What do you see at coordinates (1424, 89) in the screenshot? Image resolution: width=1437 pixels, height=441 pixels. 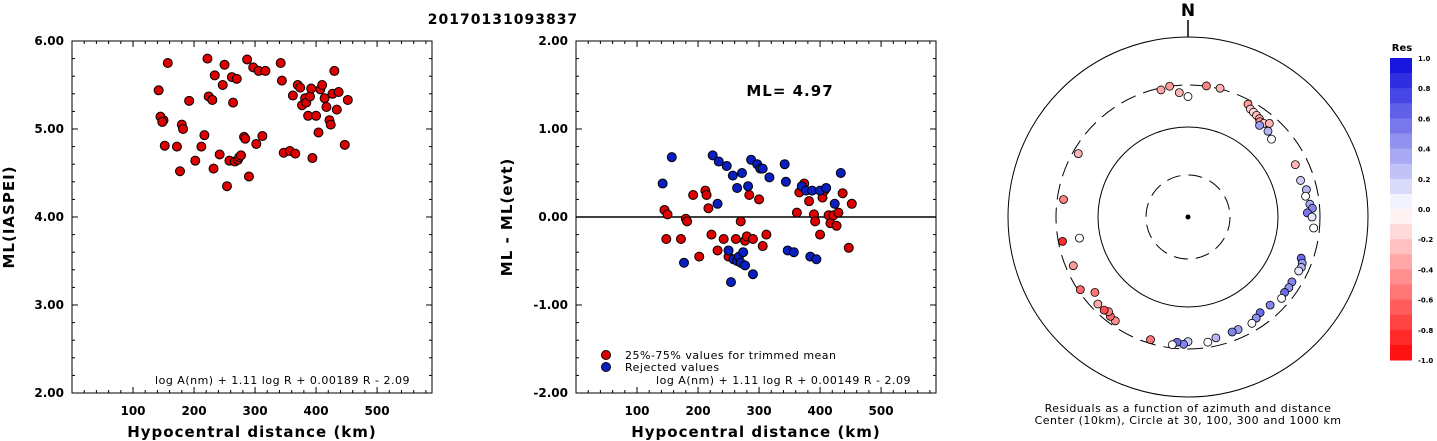 I see `colorbar-tick-label: 0.8` at bounding box center [1424, 89].